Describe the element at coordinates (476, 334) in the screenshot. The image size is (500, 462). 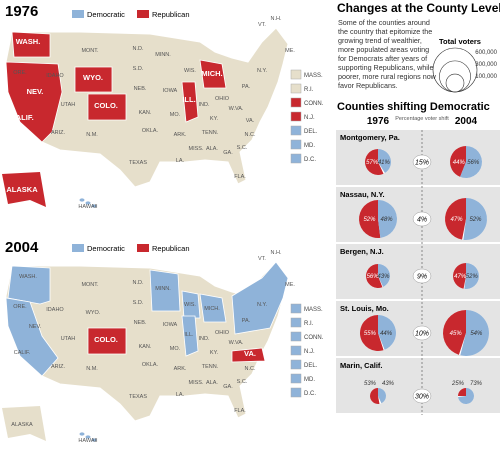
I see `pie-label: 54%` at that location.